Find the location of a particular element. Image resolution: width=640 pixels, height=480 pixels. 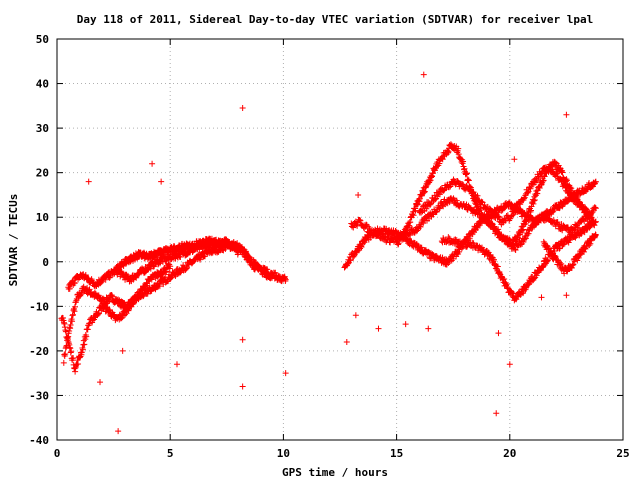

x-tick-label: 20 is located at coordinates (509, 453).